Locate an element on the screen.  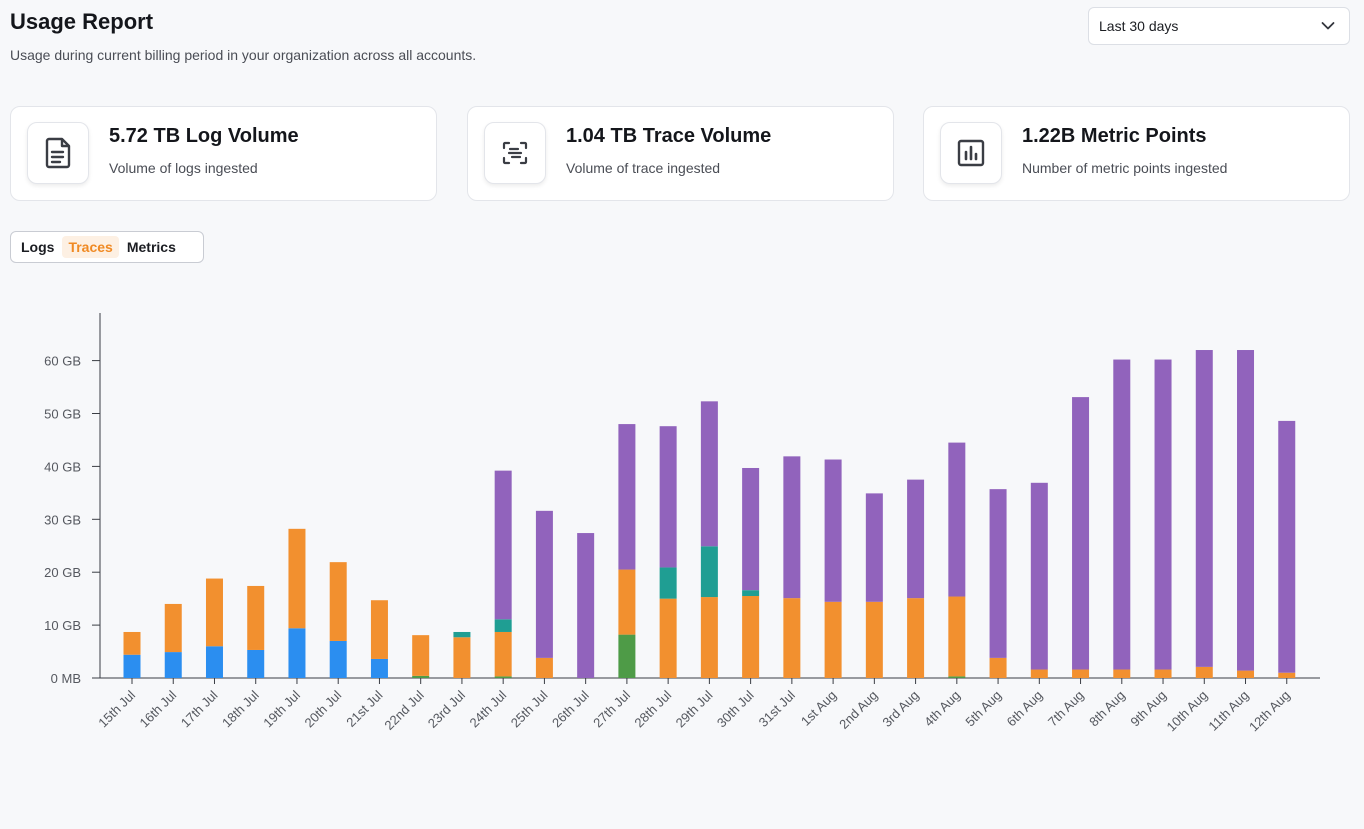
x-tick-label: 31st Jul is located at coordinates (777, 708).